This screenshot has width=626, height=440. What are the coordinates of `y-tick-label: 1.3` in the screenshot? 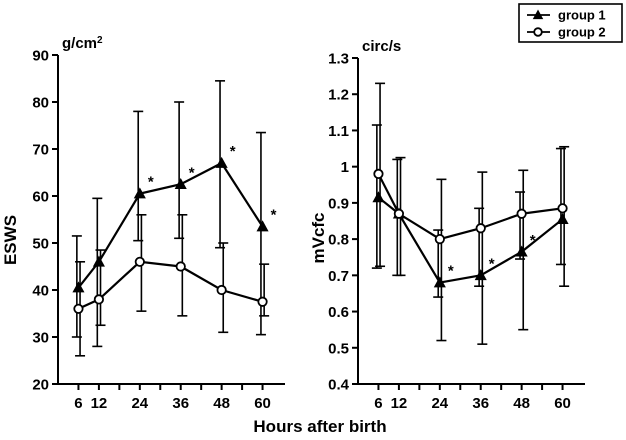 It's located at (338, 59).